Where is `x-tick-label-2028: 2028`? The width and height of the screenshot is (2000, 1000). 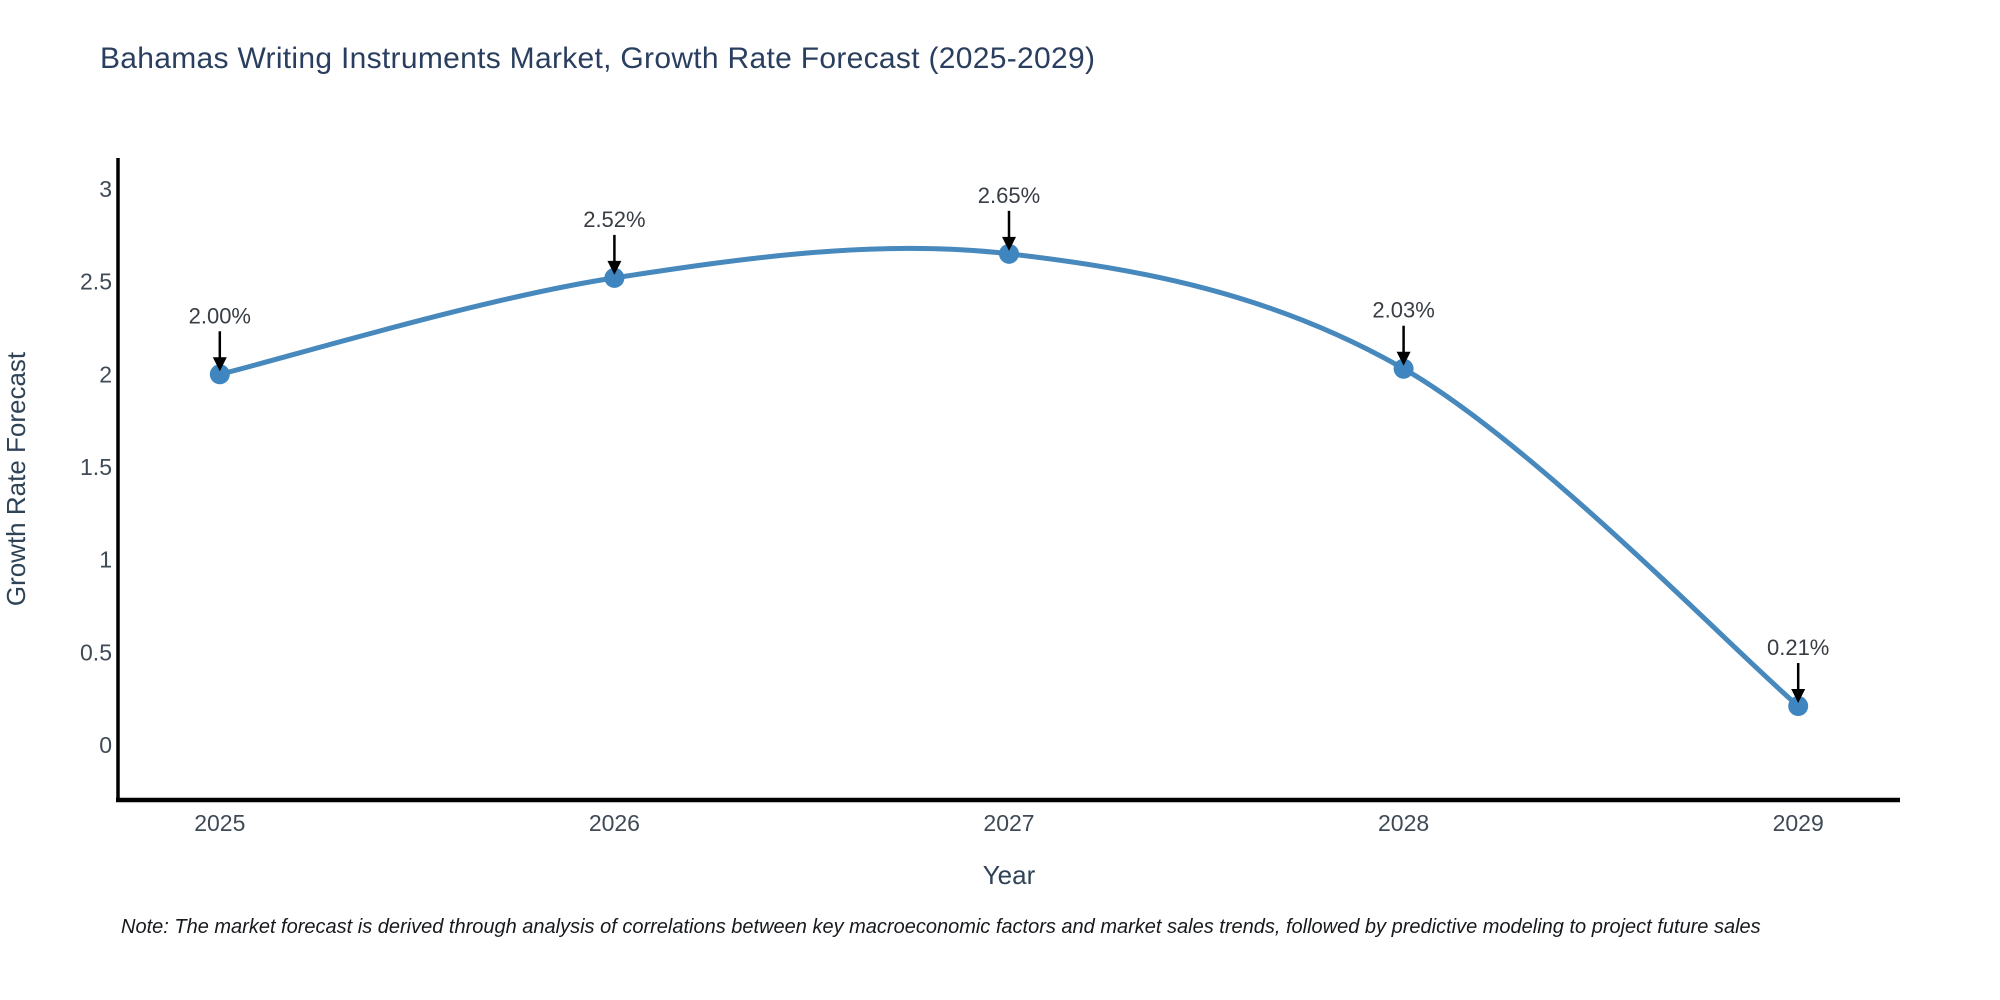
x-tick-label-2028: 2028 is located at coordinates (1403, 823).